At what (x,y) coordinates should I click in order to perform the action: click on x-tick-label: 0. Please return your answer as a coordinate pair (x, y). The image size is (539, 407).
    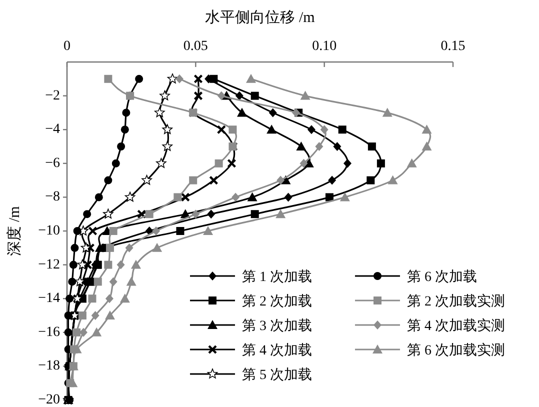
    Looking at the image, I should click on (67, 46).